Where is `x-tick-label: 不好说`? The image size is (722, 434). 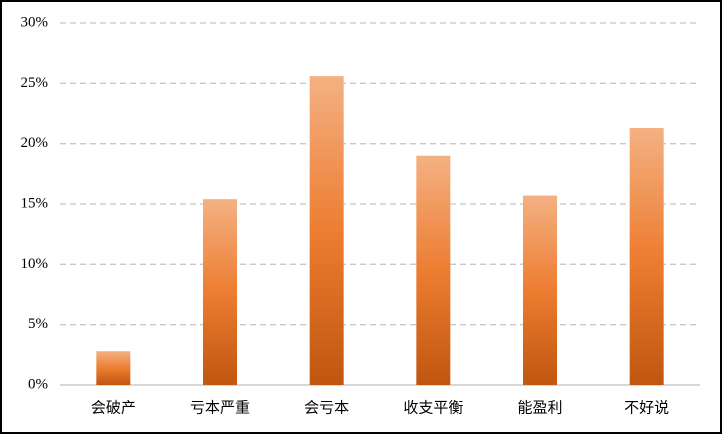
x-tick-label: 不好说 is located at coordinates (646, 407).